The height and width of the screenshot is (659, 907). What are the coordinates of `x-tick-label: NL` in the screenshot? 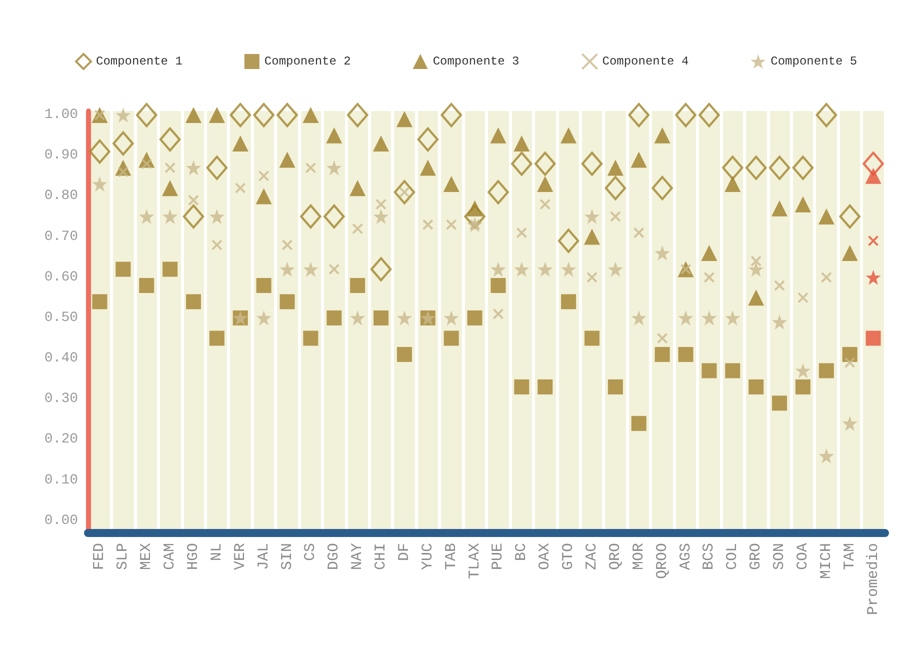 It's located at (217, 552).